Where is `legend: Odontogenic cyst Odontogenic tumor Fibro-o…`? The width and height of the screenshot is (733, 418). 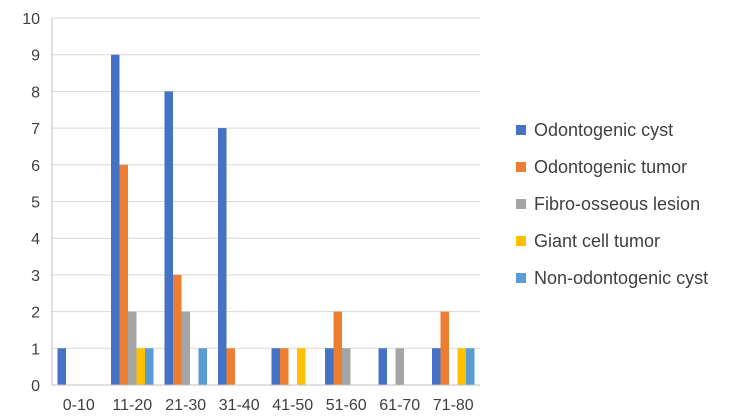 legend: Odontogenic cyst Odontogenic tumor Fibro-o… is located at coordinates (612, 204).